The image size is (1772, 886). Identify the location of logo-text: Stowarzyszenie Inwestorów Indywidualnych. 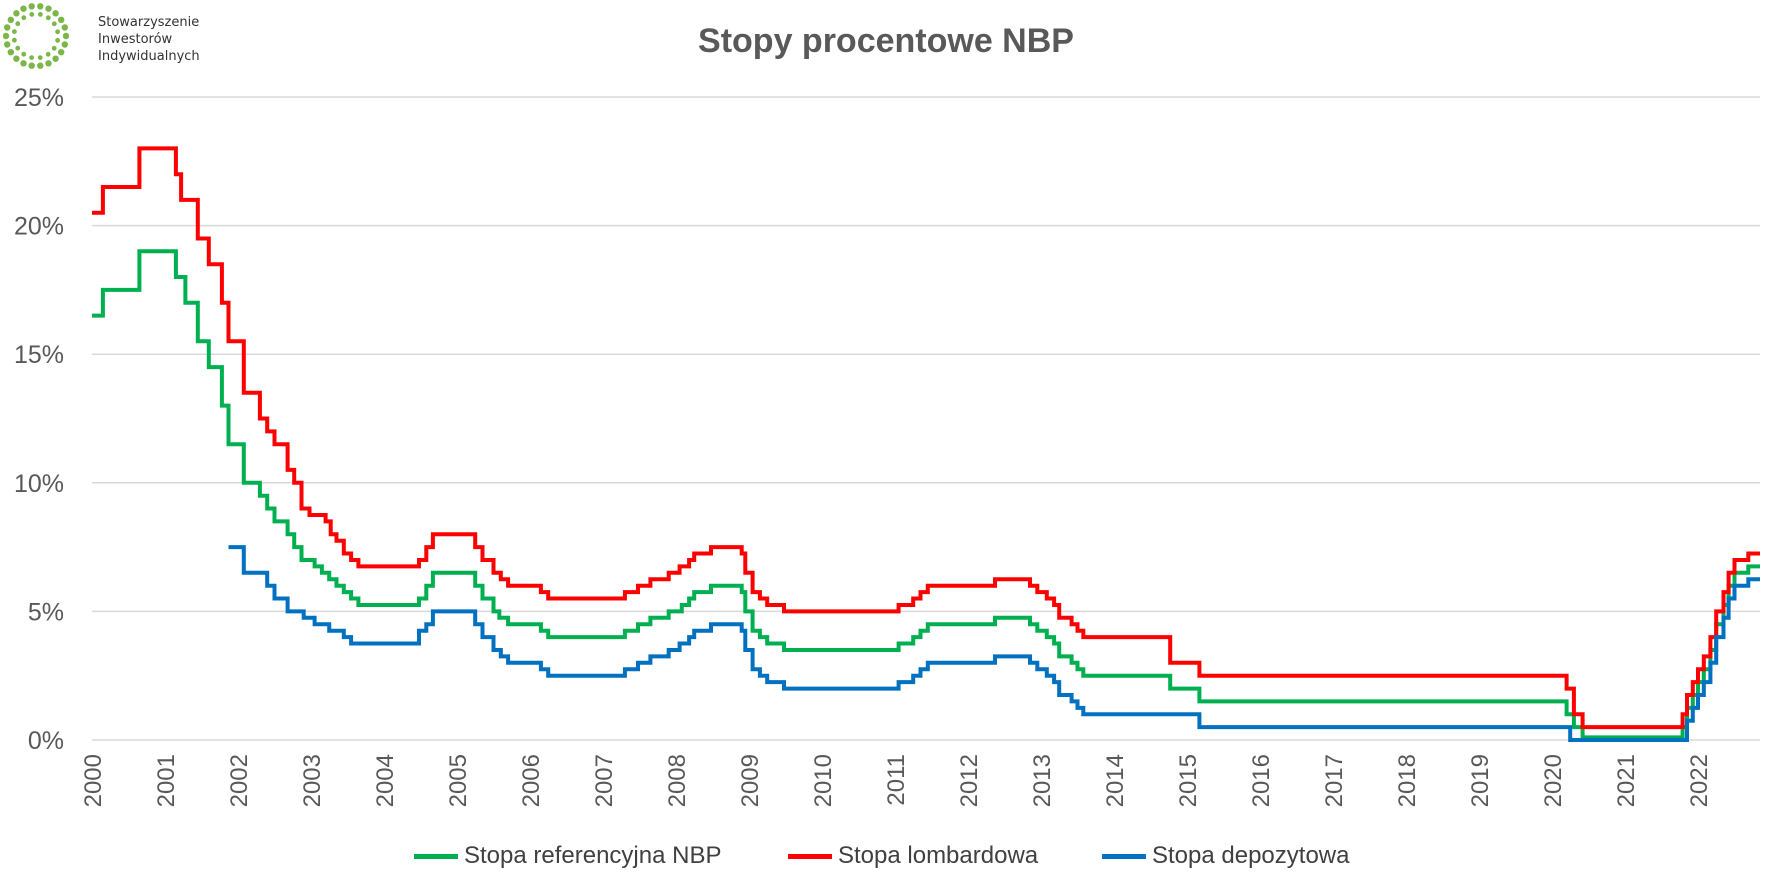
(149, 39).